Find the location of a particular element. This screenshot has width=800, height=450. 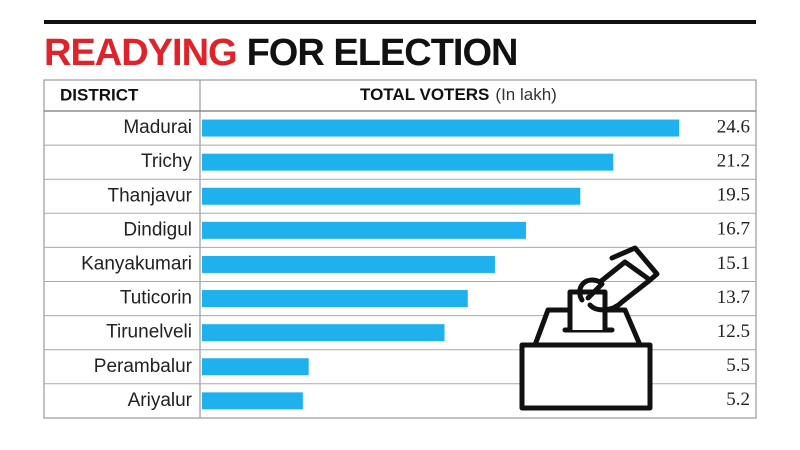

value-label: 19.5 is located at coordinates (733, 195).